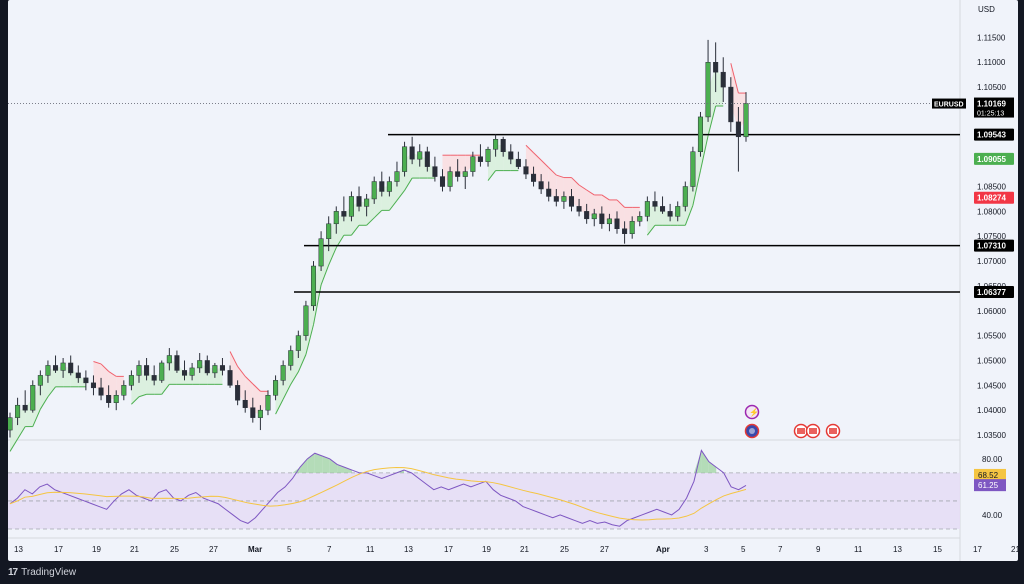  I want to click on lightning-icon, so click(752, 412).